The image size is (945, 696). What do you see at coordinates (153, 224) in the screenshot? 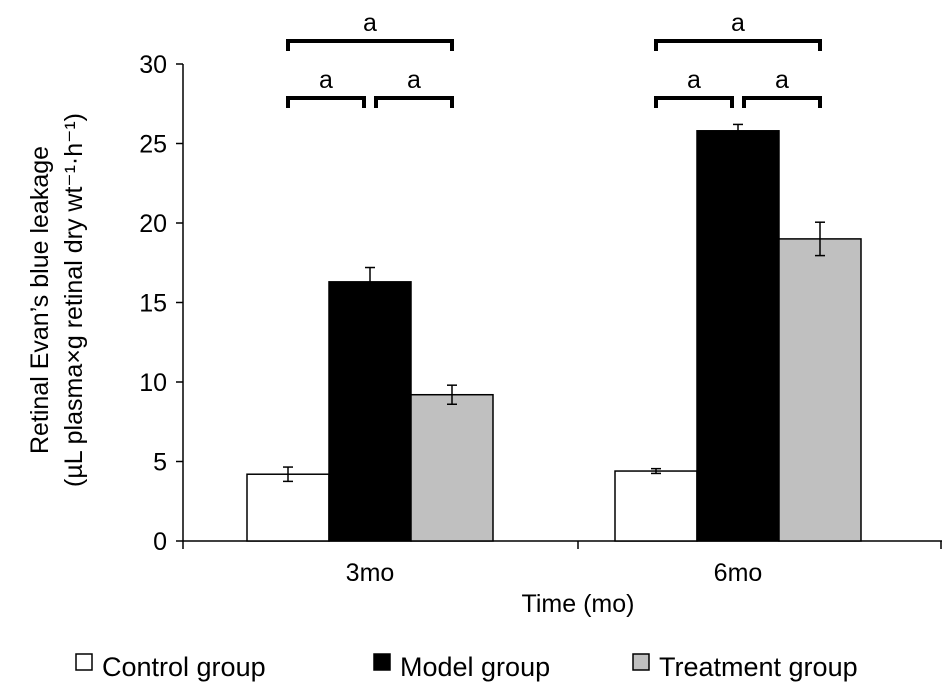
I see `y-tick-label: 20` at bounding box center [153, 224].